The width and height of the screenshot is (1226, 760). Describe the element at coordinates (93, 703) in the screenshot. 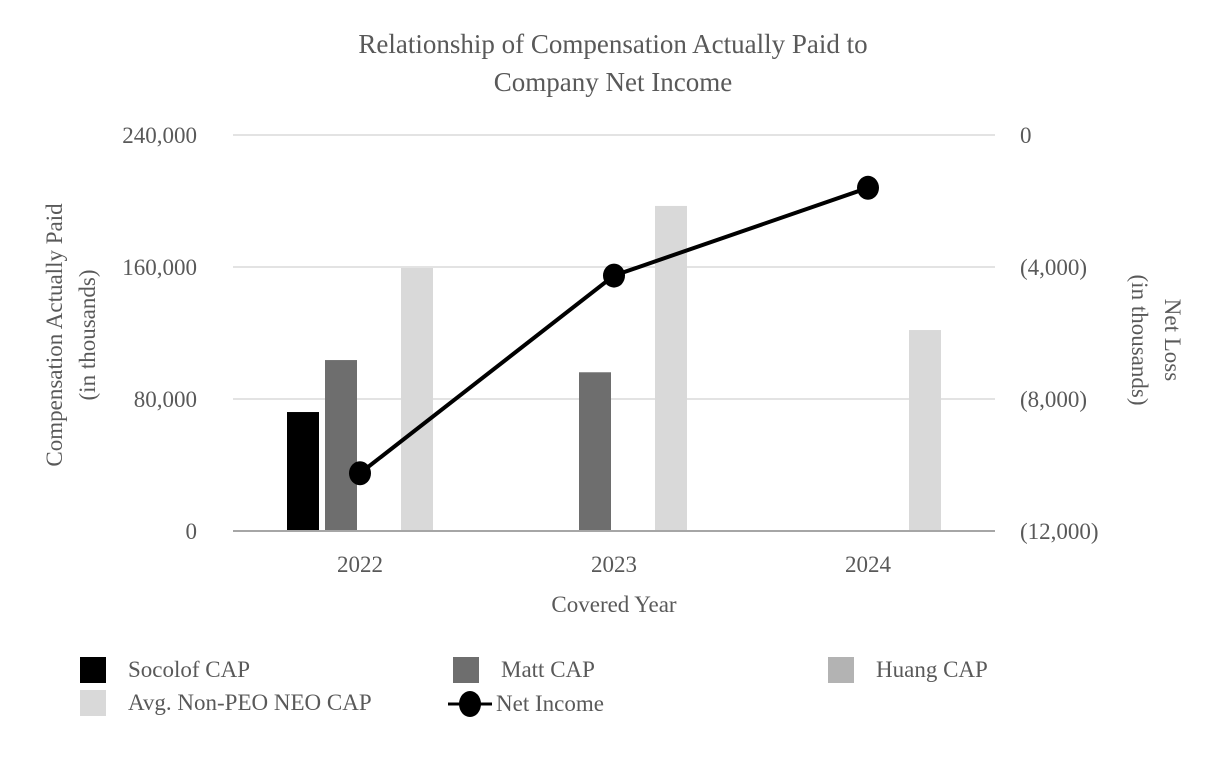

I see `legend-swatch-avg` at that location.